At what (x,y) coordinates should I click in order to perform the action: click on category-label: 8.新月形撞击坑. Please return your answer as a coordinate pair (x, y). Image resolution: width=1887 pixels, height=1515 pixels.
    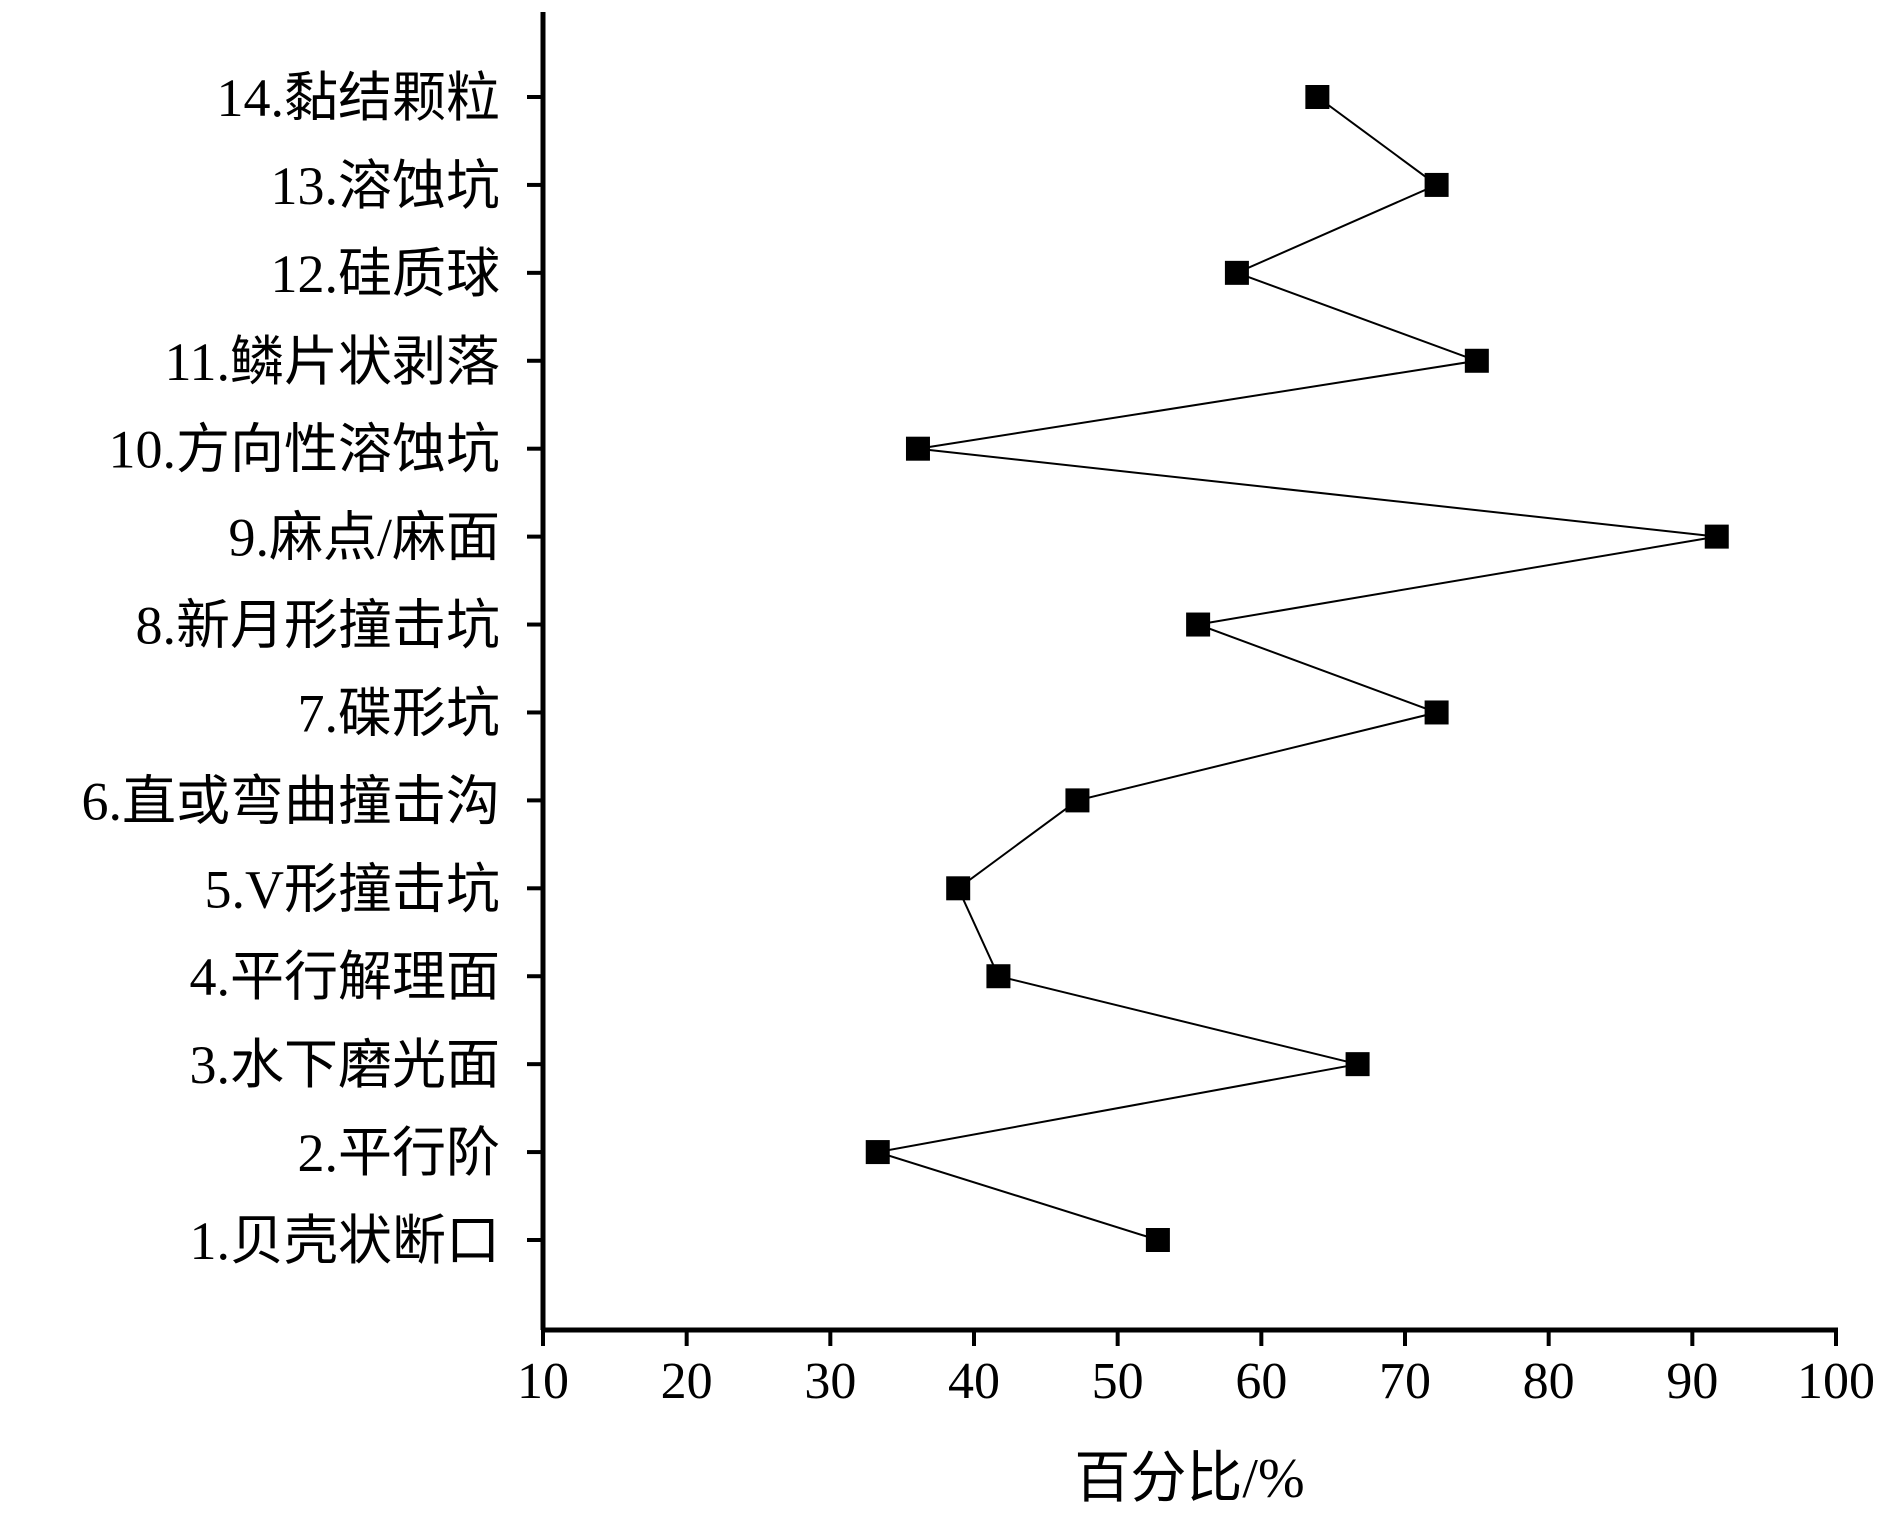
    Looking at the image, I should click on (318, 626).